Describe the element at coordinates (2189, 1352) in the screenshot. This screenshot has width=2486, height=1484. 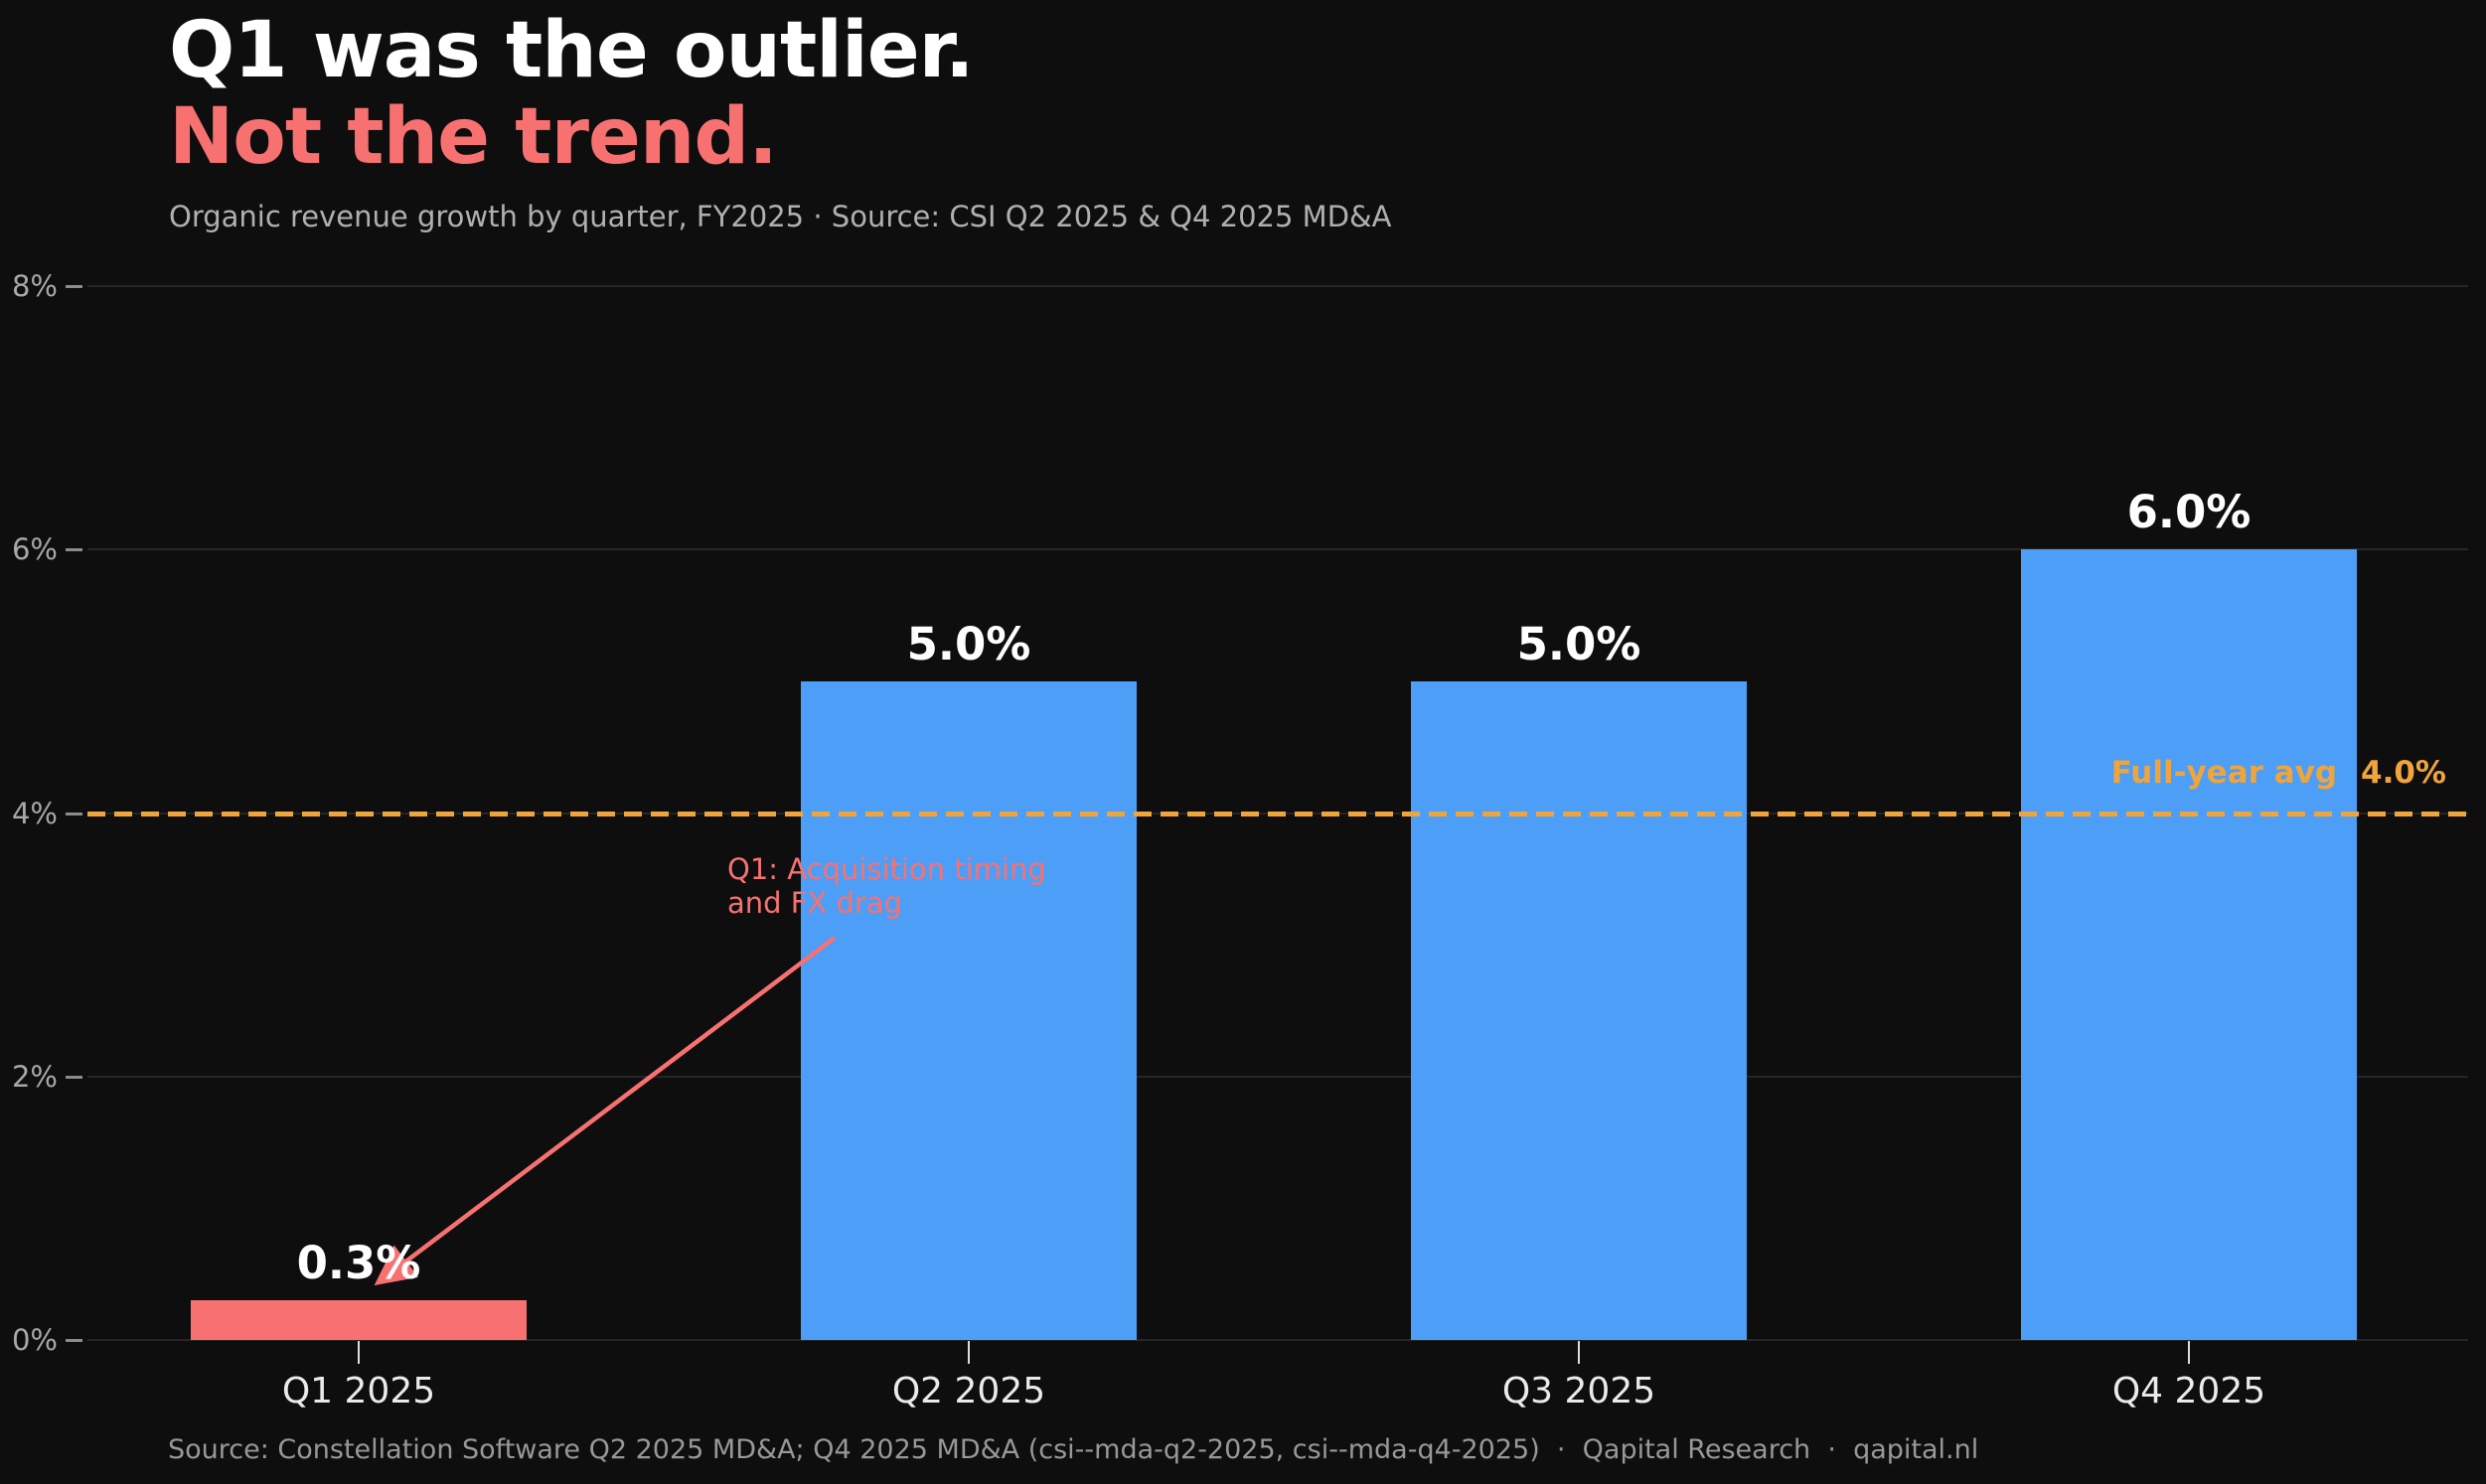
I see `x-axis-tick-q4-2025` at that location.